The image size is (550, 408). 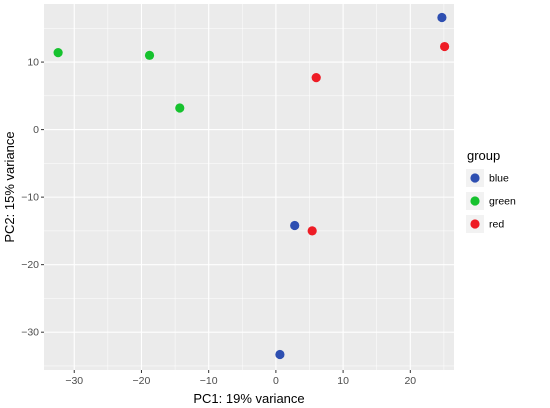 What do you see at coordinates (475, 224) in the screenshot?
I see `legend-marker-red` at bounding box center [475, 224].